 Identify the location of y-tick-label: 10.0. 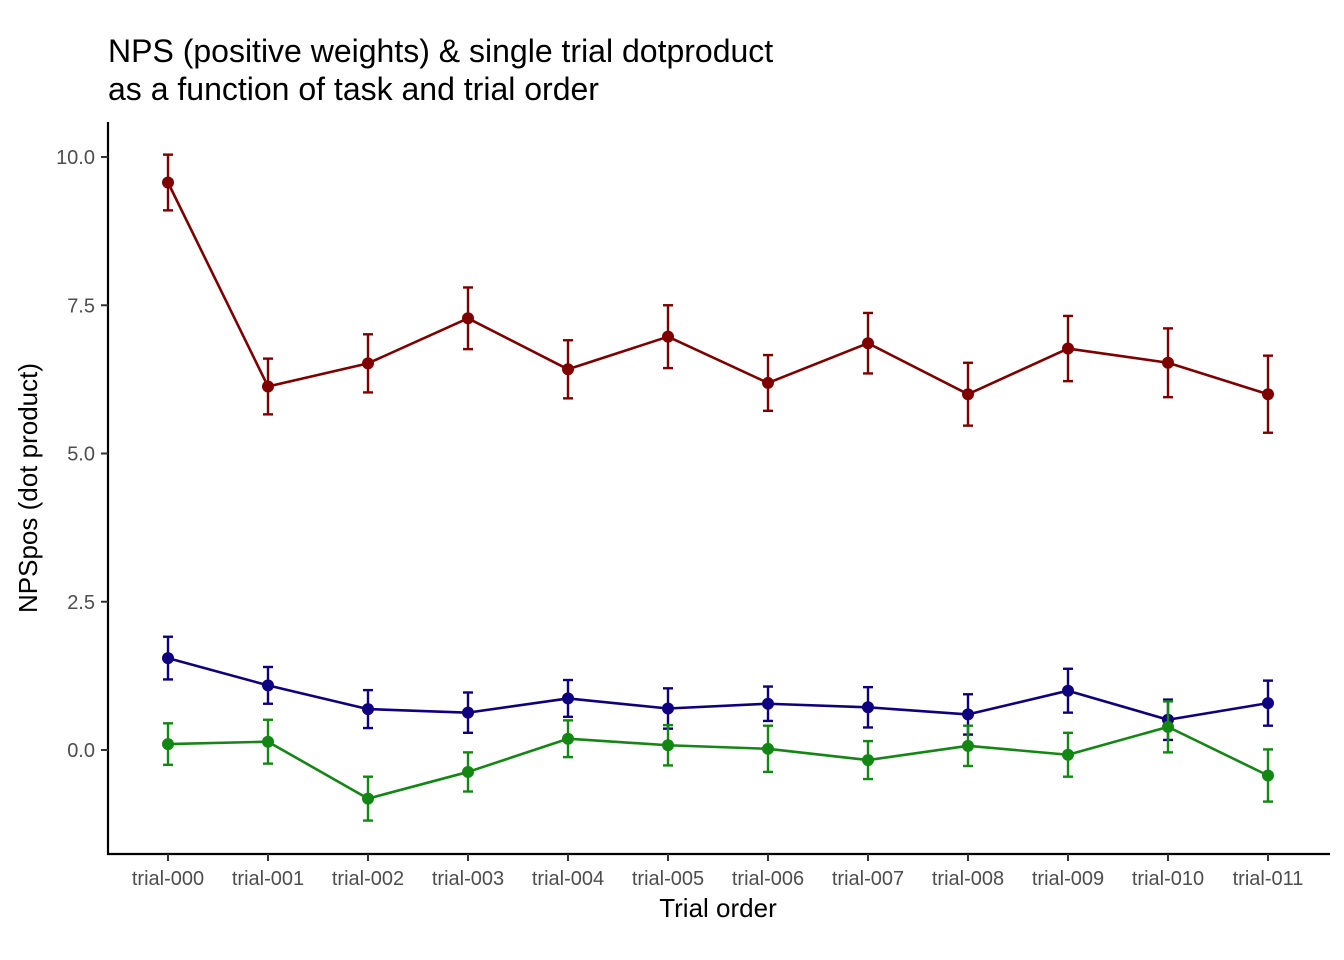
(75, 158).